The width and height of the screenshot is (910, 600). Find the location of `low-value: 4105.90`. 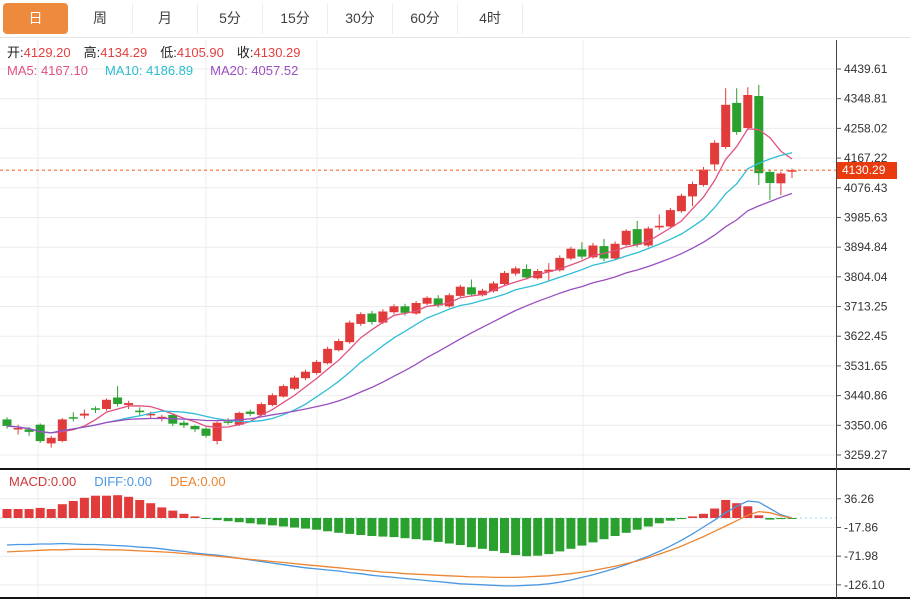

low-value: 4105.90 is located at coordinates (200, 52).